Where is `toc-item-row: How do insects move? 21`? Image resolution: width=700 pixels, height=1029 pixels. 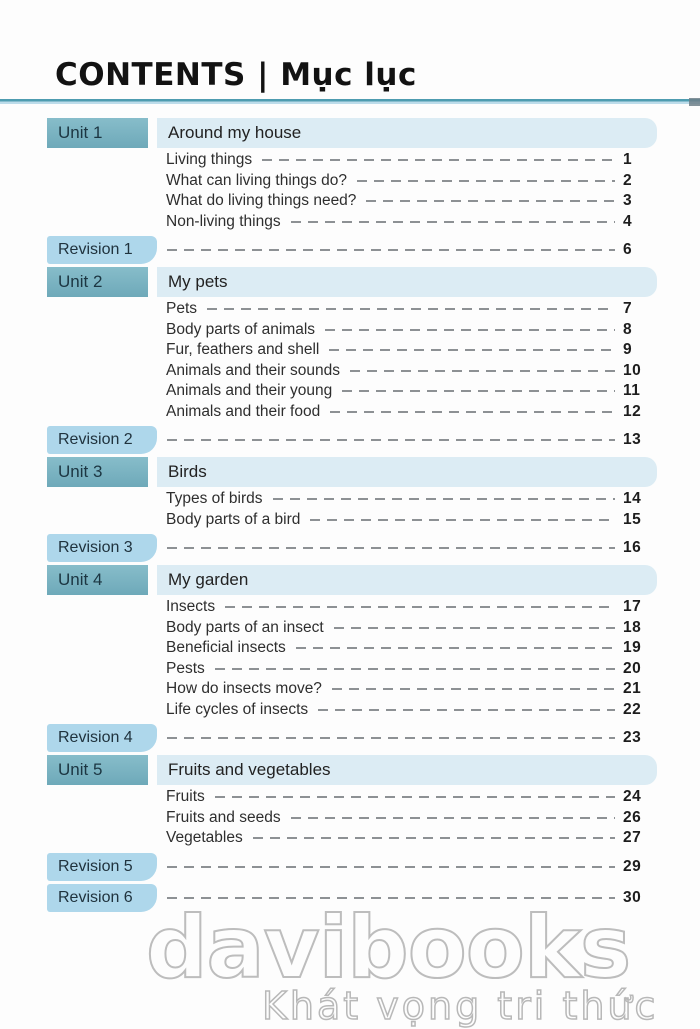 toc-item-row: How do insects move? 21 is located at coordinates (411, 689).